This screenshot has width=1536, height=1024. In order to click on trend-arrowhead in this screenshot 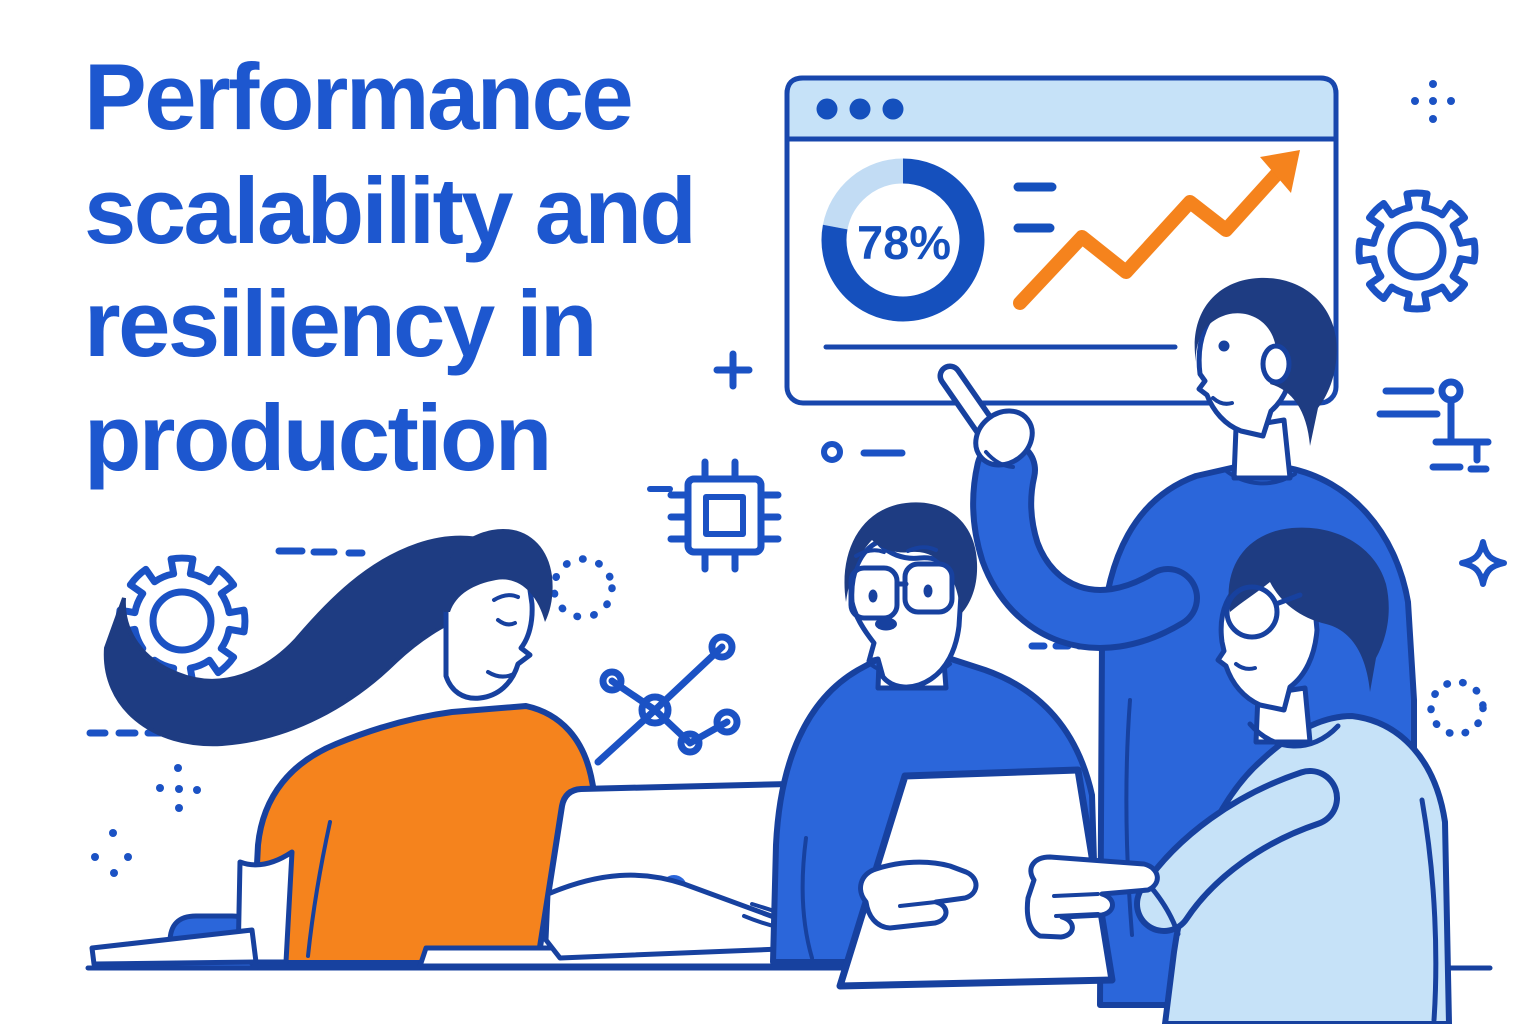, I will do `click(1280, 171)`.